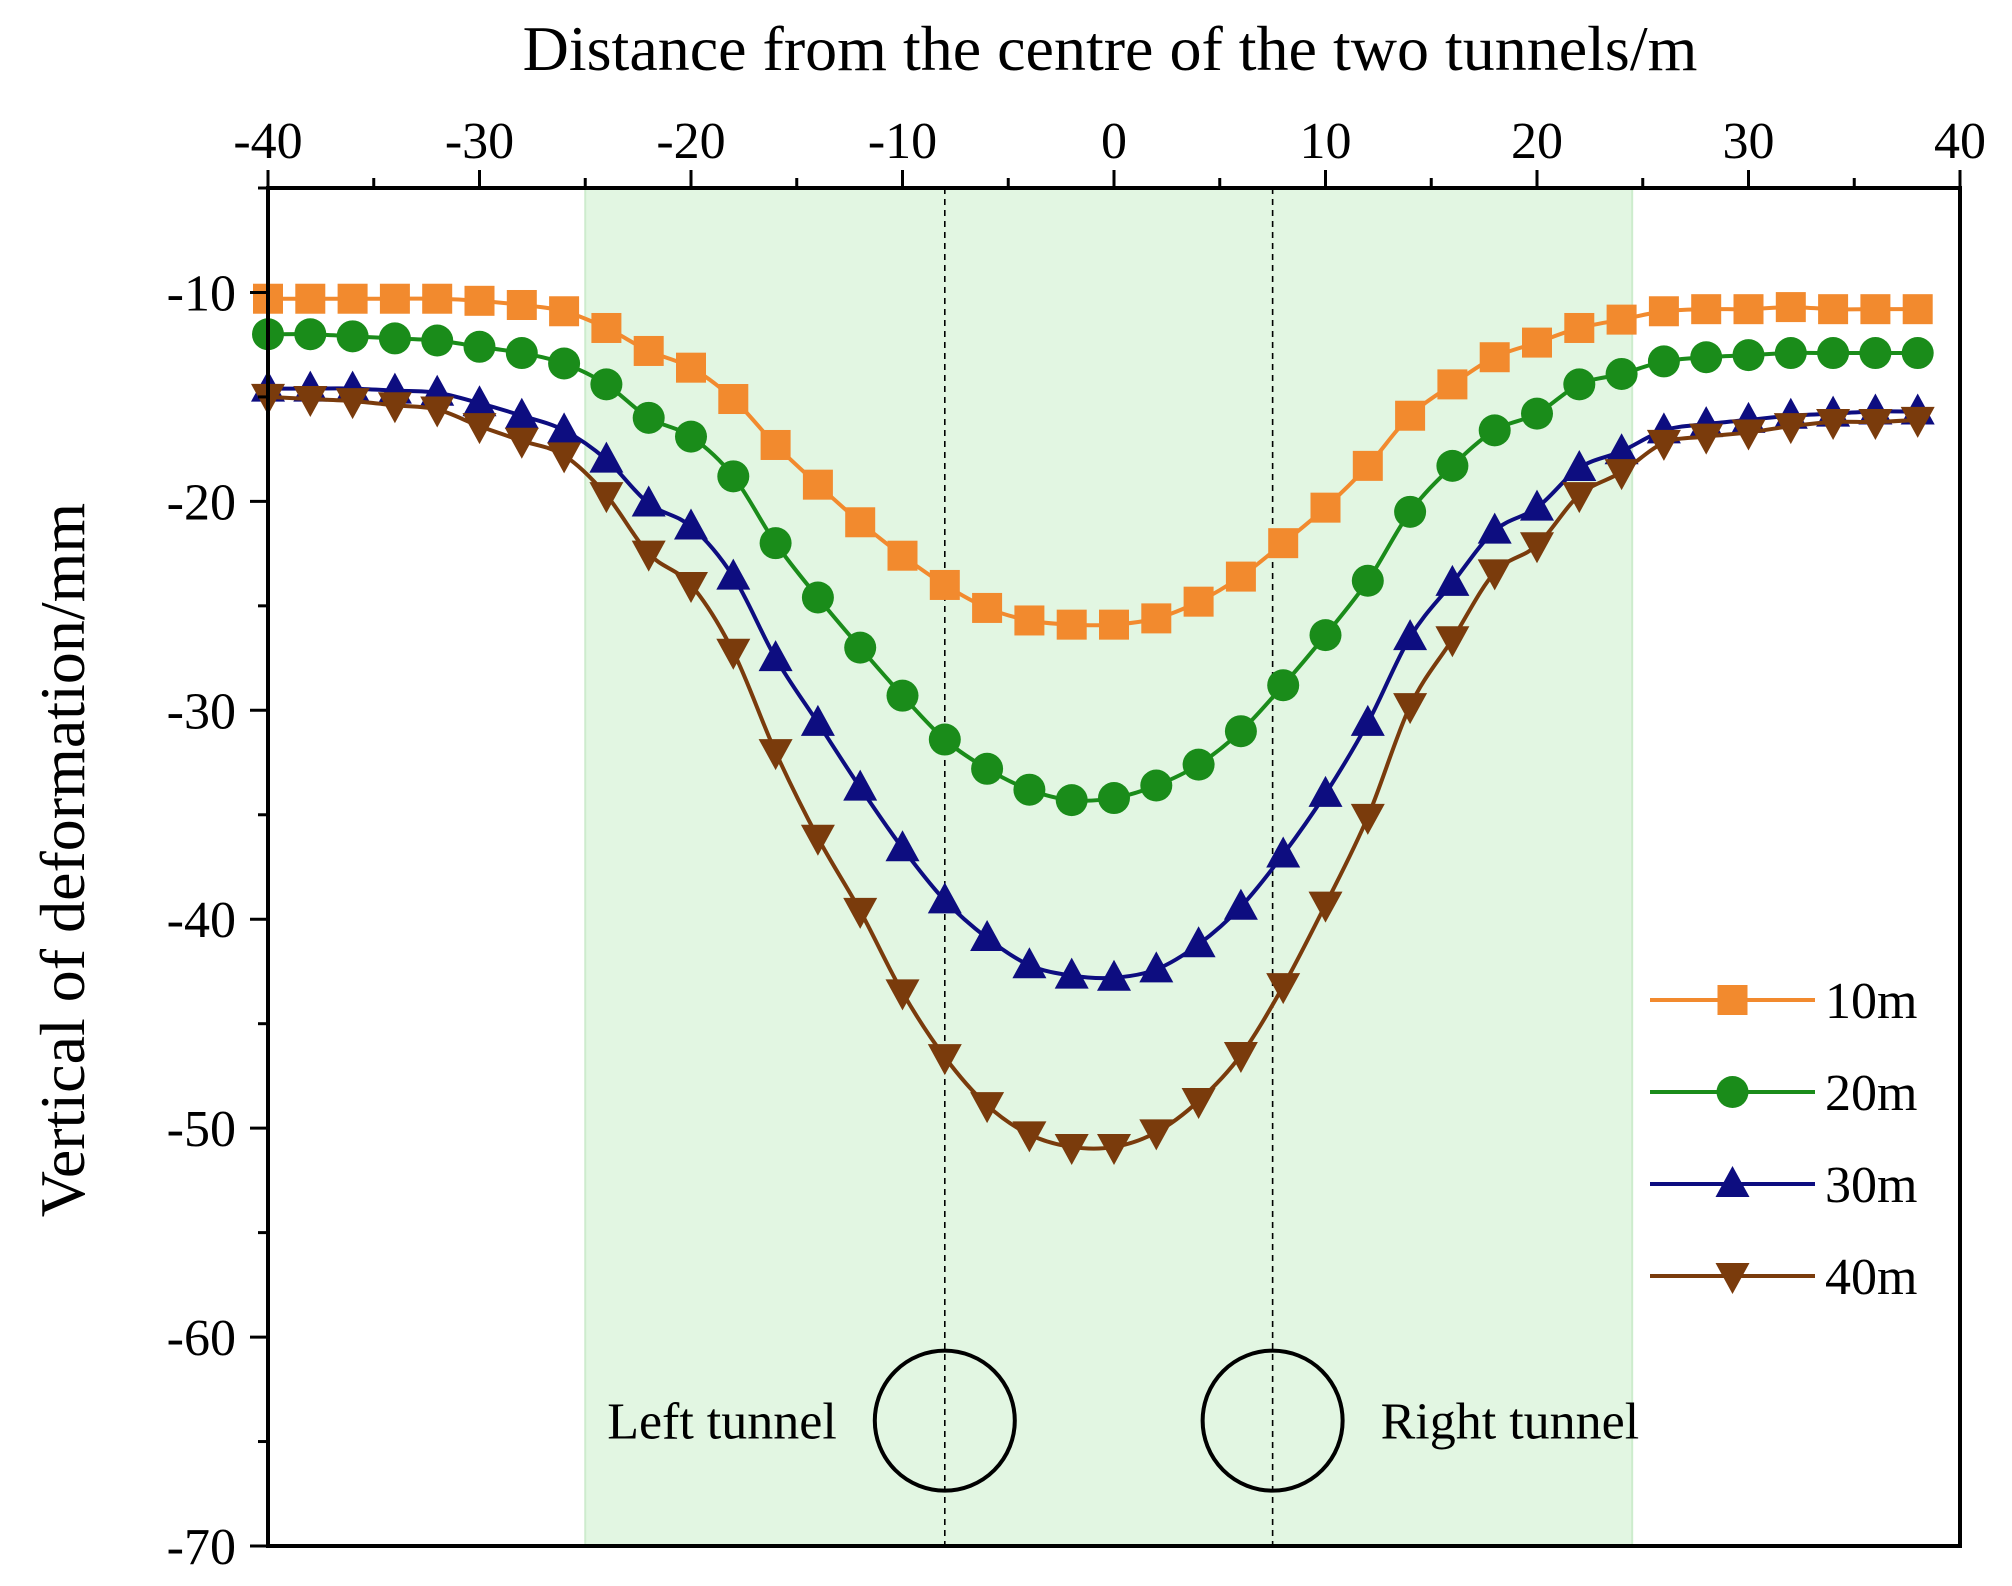 The width and height of the screenshot is (2012, 1586). Describe the element at coordinates (479, 141) in the screenshot. I see `x-tick-label: -30` at that location.